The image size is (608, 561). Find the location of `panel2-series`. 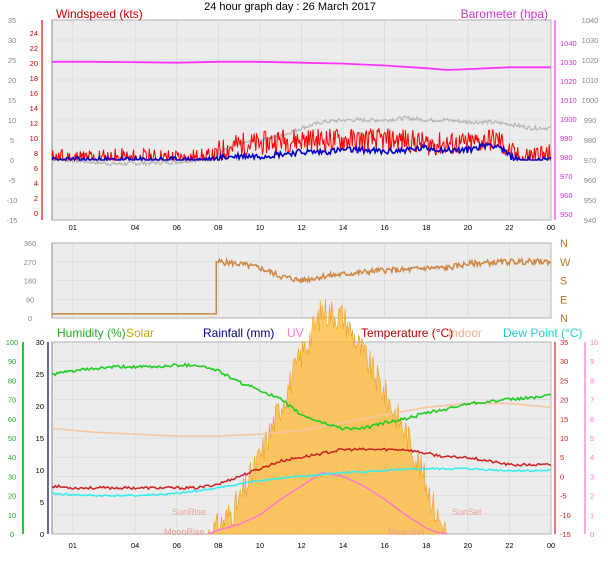

panel2-series is located at coordinates (302, 285).